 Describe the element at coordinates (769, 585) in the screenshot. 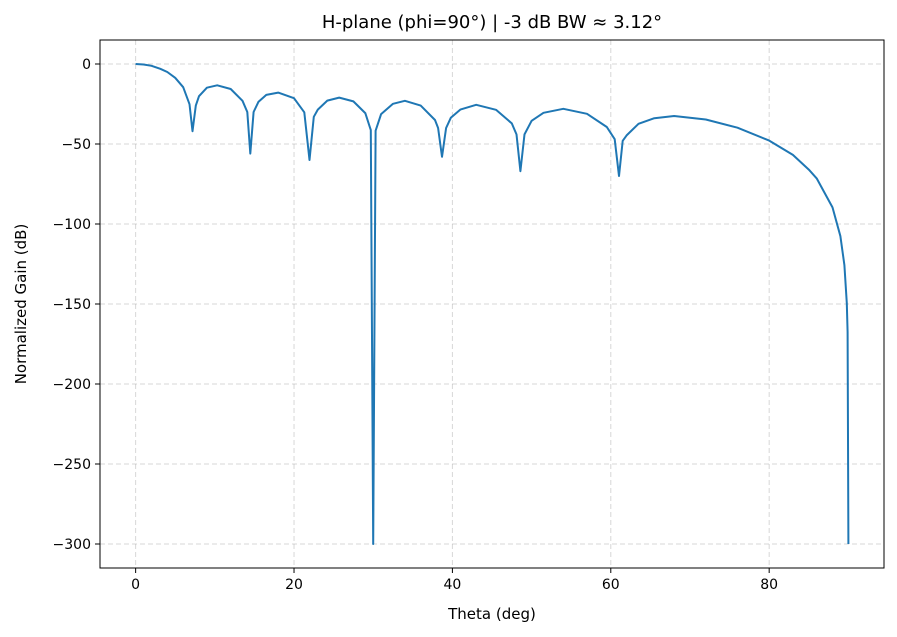

I see `x-tick-label: 80` at that location.